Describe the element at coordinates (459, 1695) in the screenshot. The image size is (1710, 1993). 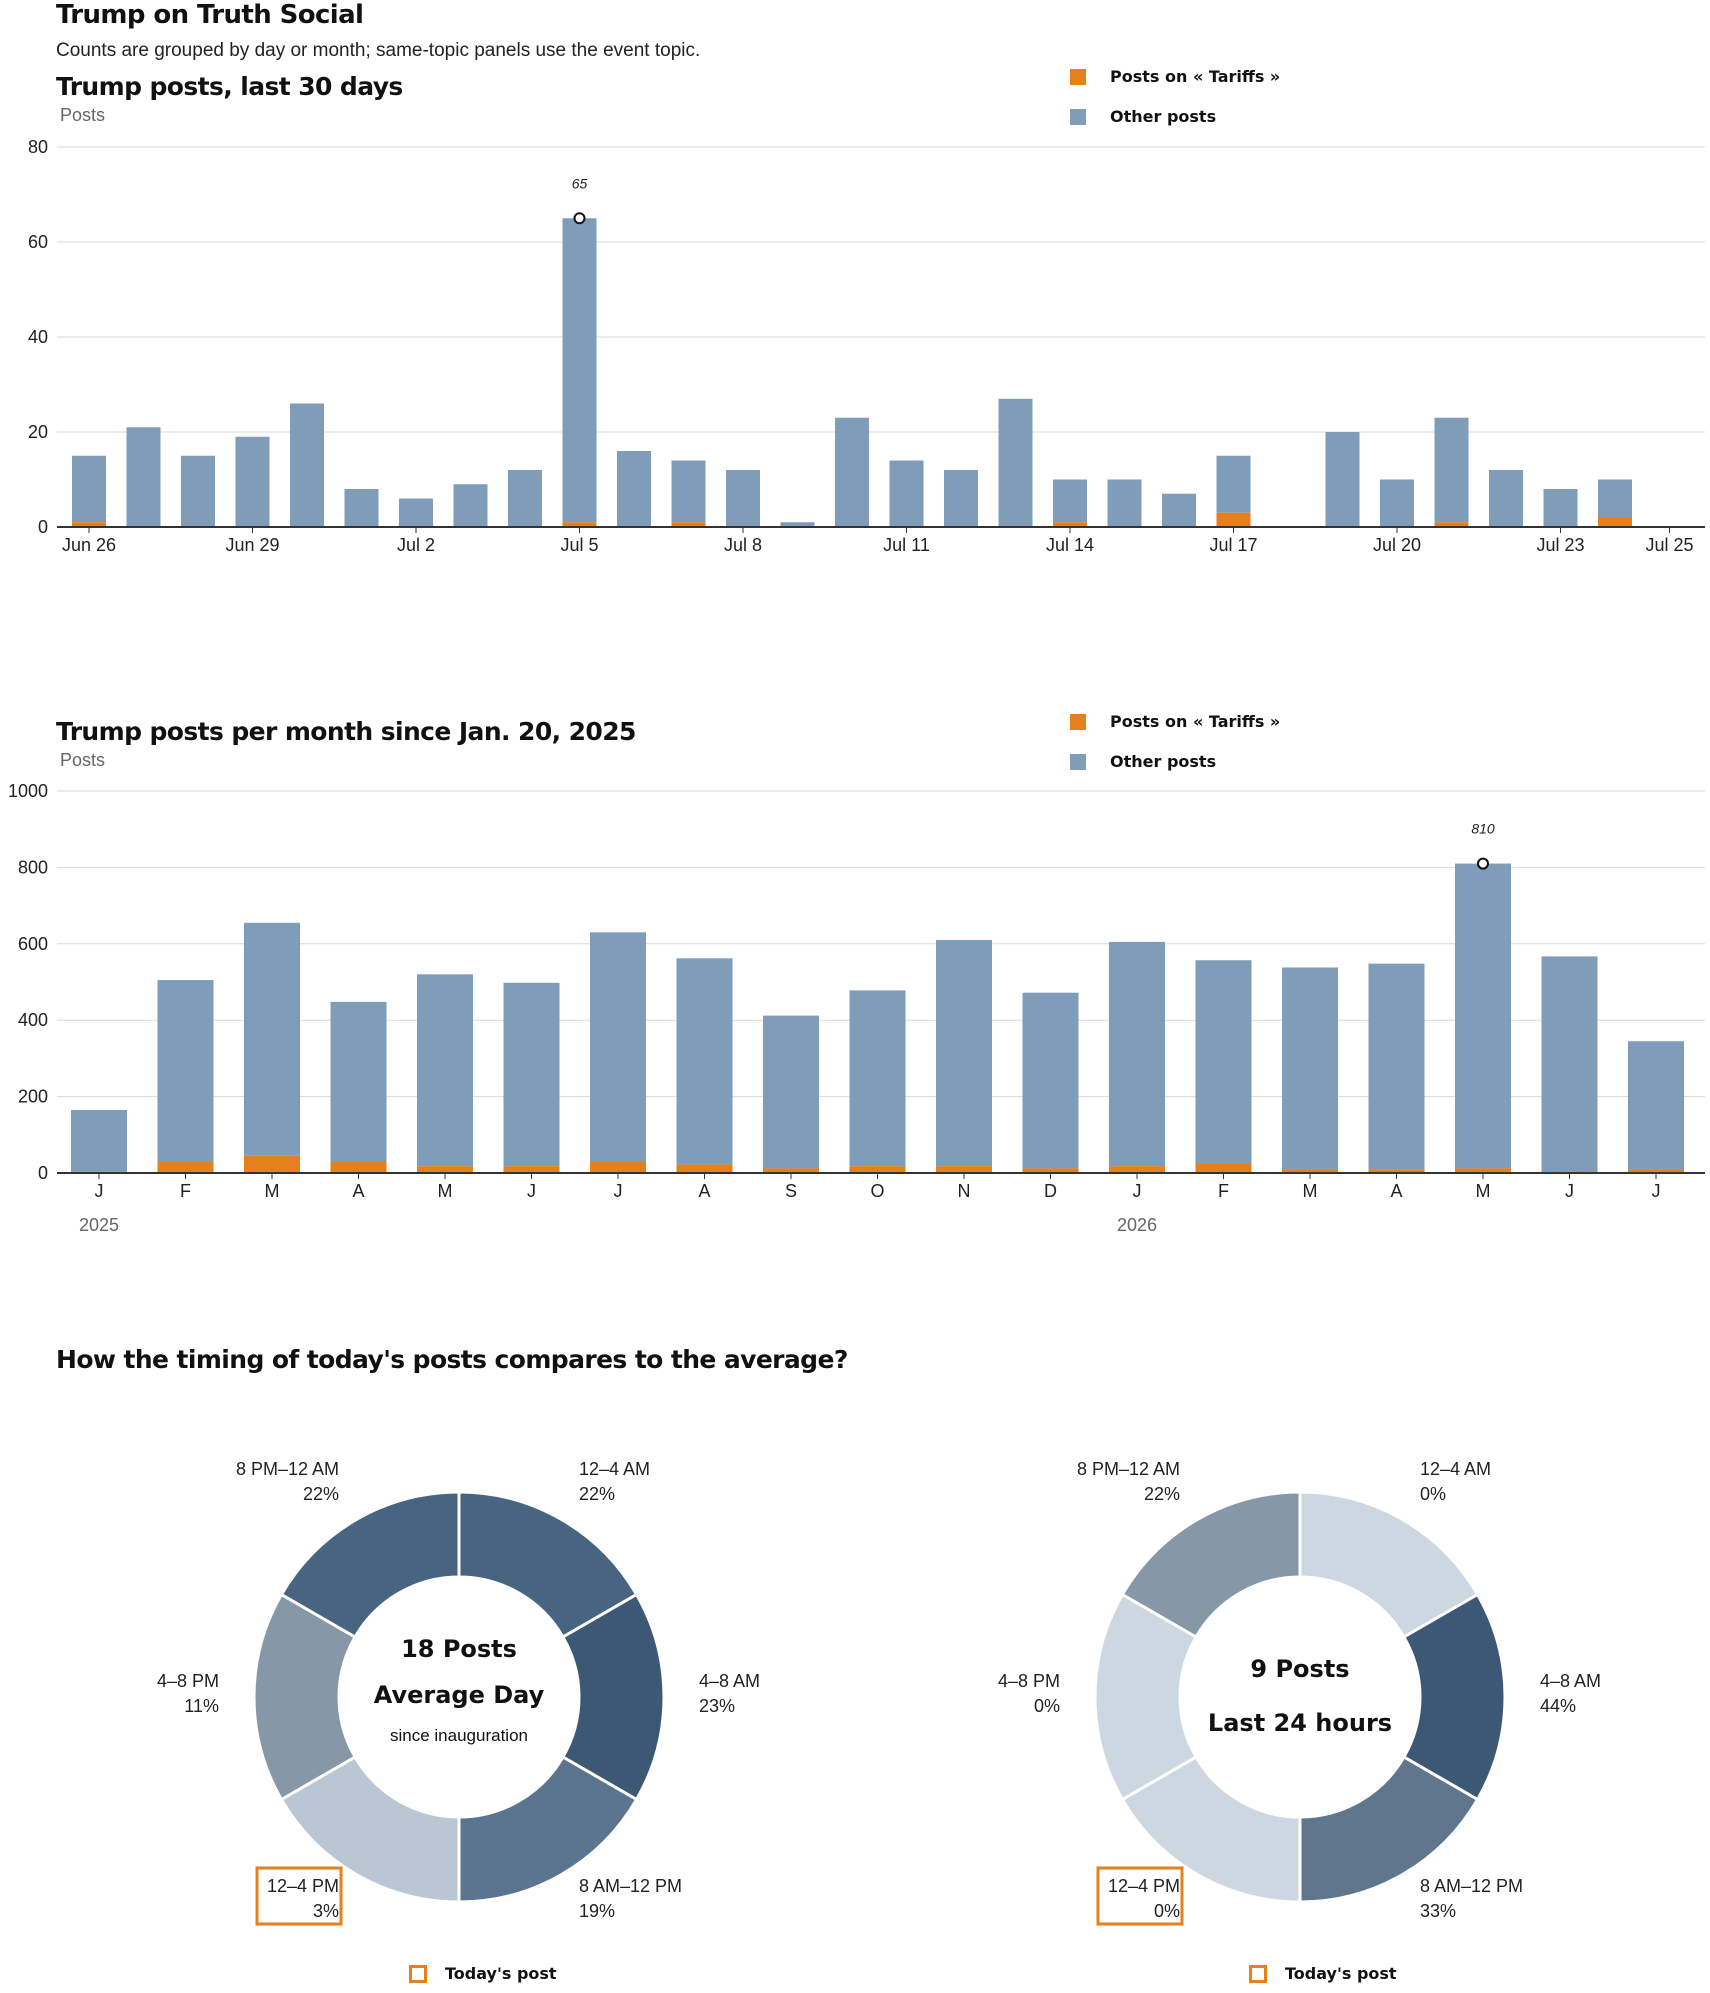
I see `donut-center-caption: Average Day` at that location.